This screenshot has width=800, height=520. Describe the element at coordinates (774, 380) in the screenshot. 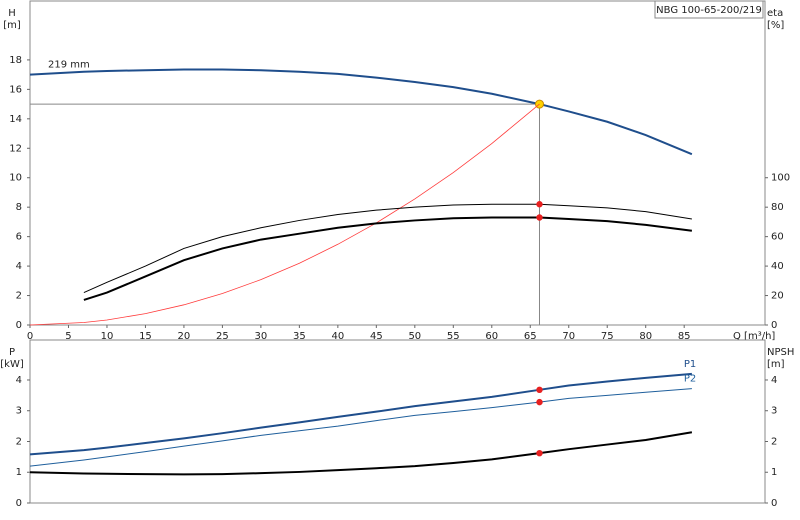

I see `y2-tick-label: 4` at that location.